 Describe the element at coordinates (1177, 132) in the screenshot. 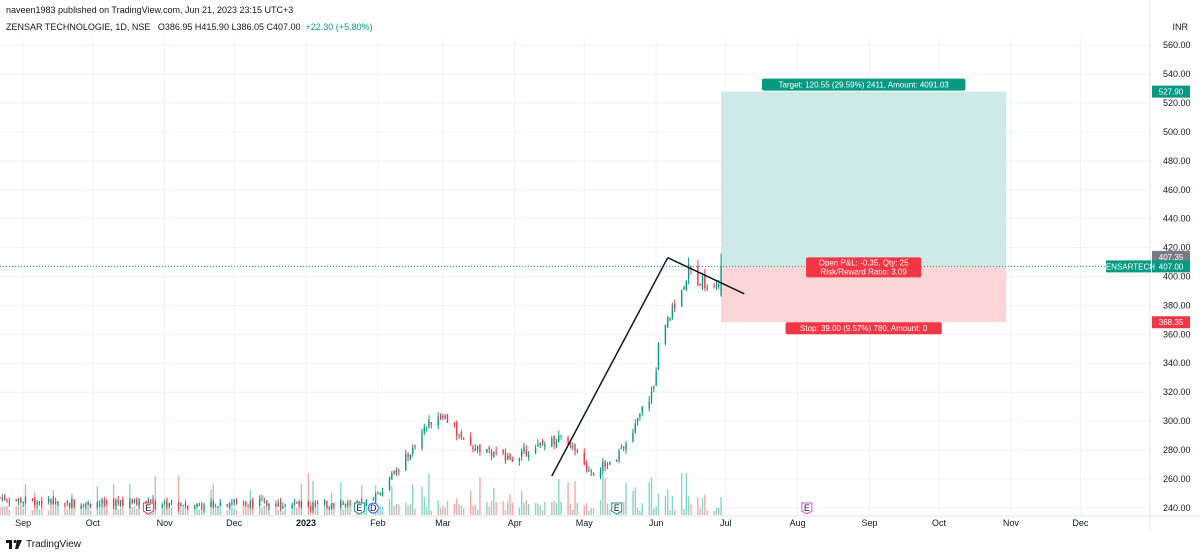

I see `price-tick-label: 500.00` at that location.